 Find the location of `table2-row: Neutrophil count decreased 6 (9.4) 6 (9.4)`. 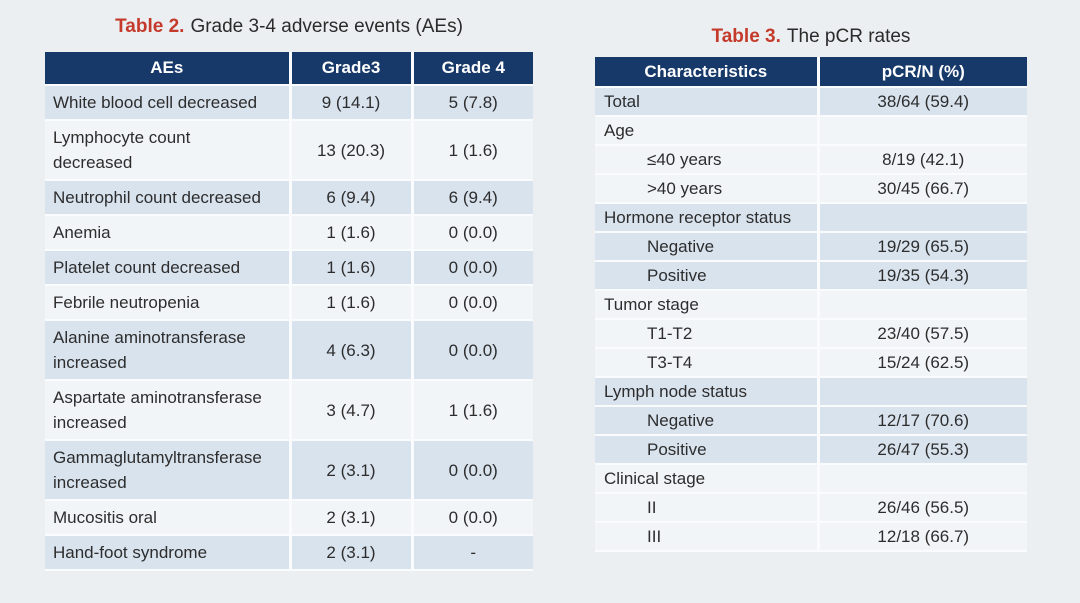

table2-row: Neutrophil count decreased 6 (9.4) 6 (9.4) is located at coordinates (289, 198).